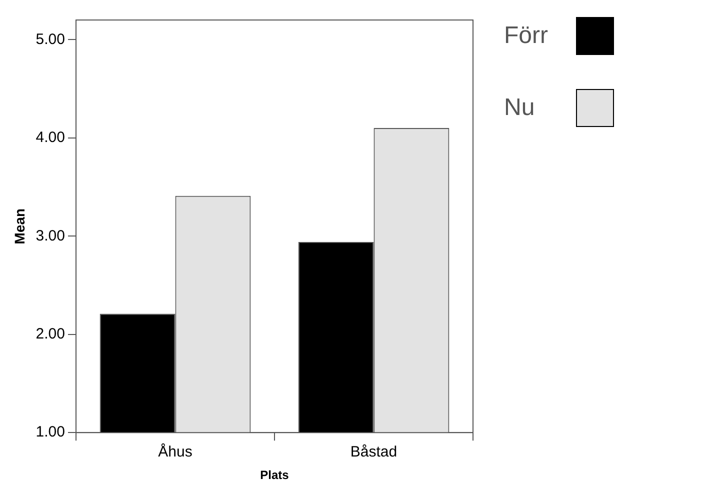  I want to click on x-tick-label: Båstad, so click(374, 452).